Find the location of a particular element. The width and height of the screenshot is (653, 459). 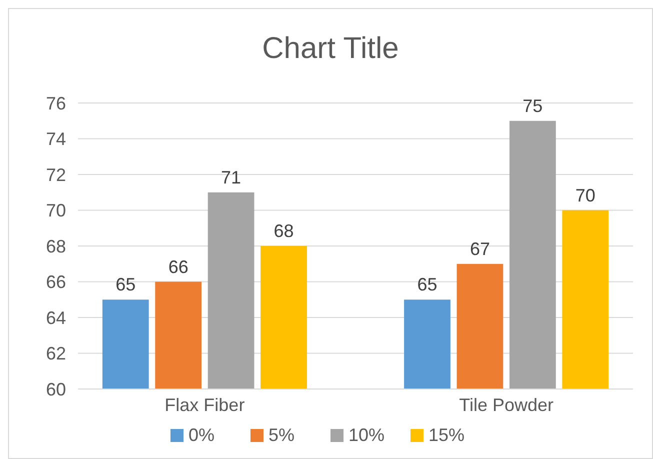

y-tick-label: 60 is located at coordinates (56, 389).